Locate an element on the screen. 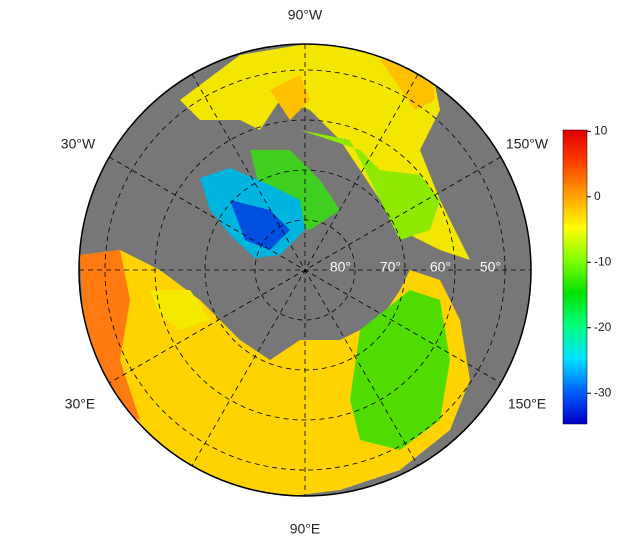 The width and height of the screenshot is (625, 557). colorbar-tick-label: -10 is located at coordinates (603, 261).